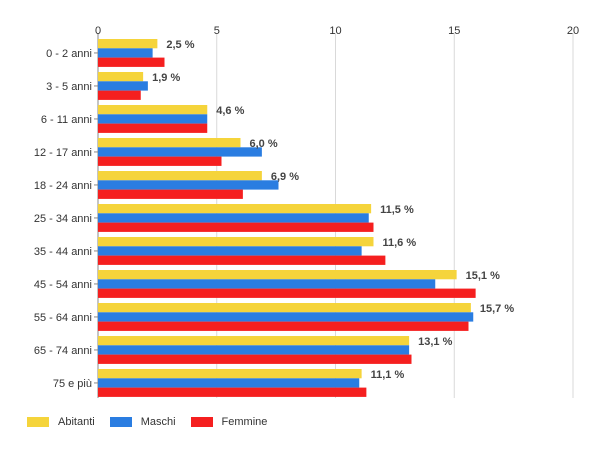 The image size is (600, 450). What do you see at coordinates (69, 87) in the screenshot?
I see `category-label: 3 - 5 anni` at bounding box center [69, 87].